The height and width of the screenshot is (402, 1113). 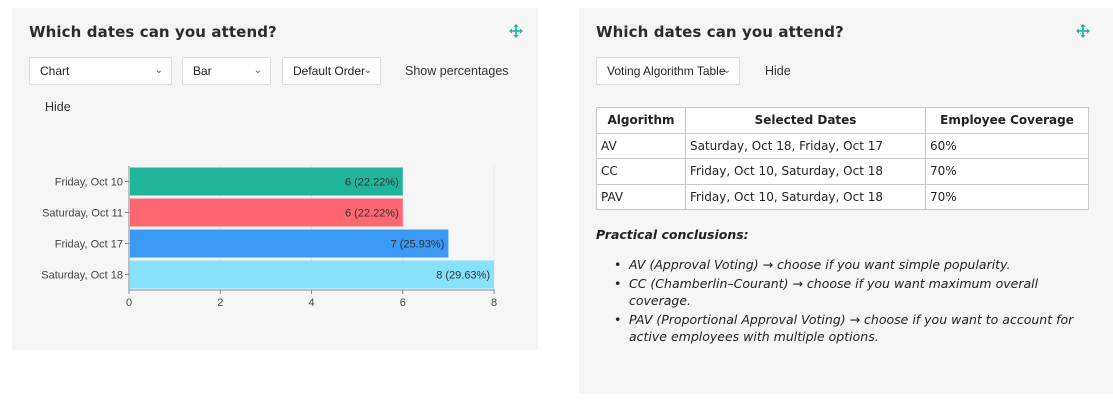 I want to click on table-row: AV Saturday, Oct 18, Friday, Oct 17 60%, so click(x=842, y=145).